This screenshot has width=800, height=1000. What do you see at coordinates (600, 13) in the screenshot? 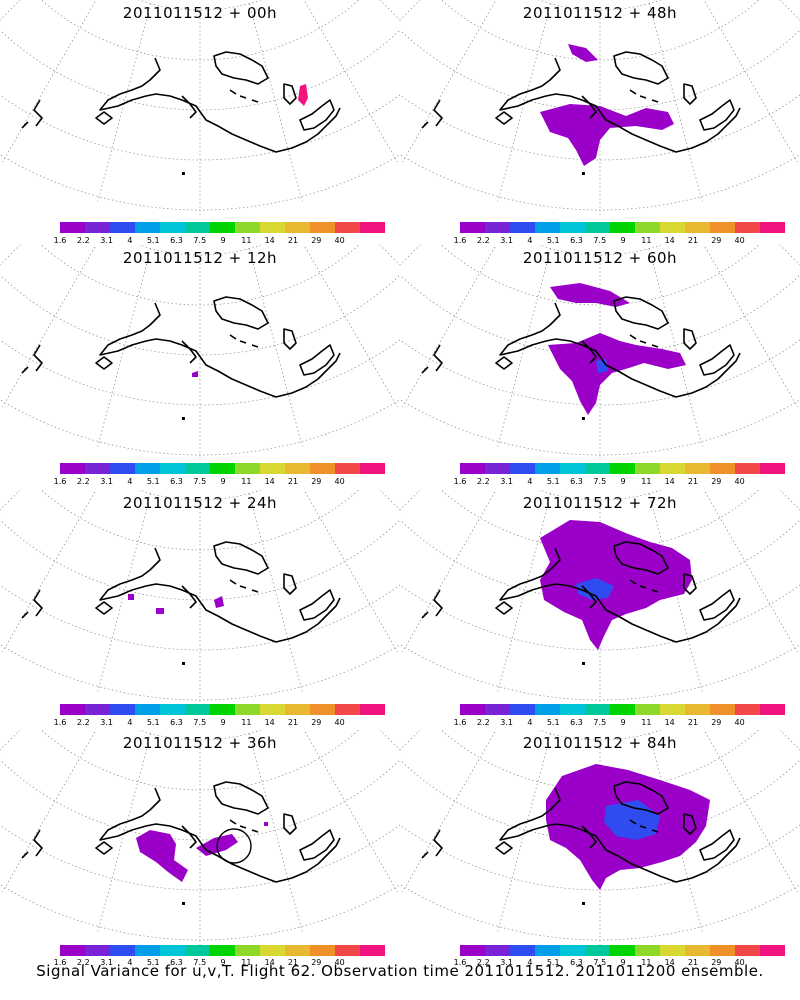
I see `panel-title: 2011011512 + 48h` at bounding box center [600, 13].